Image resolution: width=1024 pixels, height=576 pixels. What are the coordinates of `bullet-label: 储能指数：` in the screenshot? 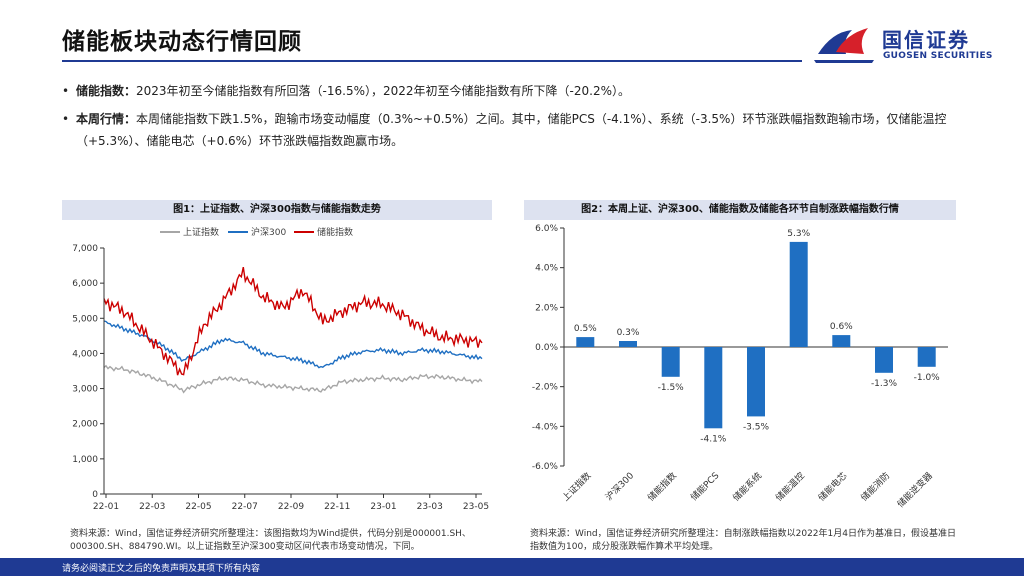 It's located at (106, 91).